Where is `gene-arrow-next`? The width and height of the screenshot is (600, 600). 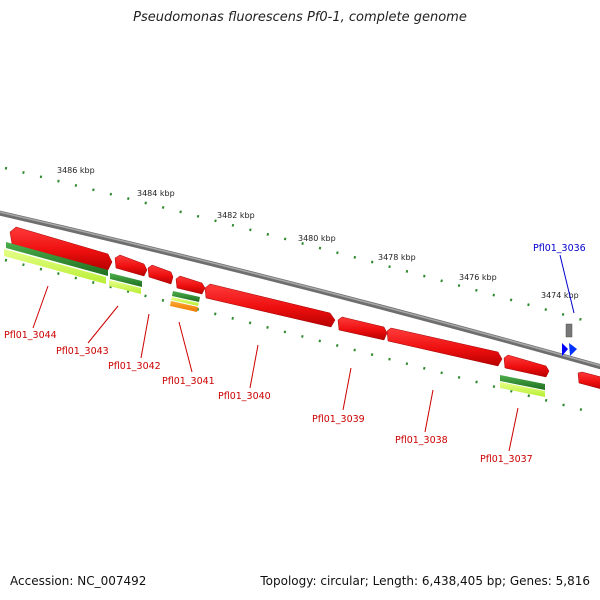
gene-arrow-next is located at coordinates (588, 380).